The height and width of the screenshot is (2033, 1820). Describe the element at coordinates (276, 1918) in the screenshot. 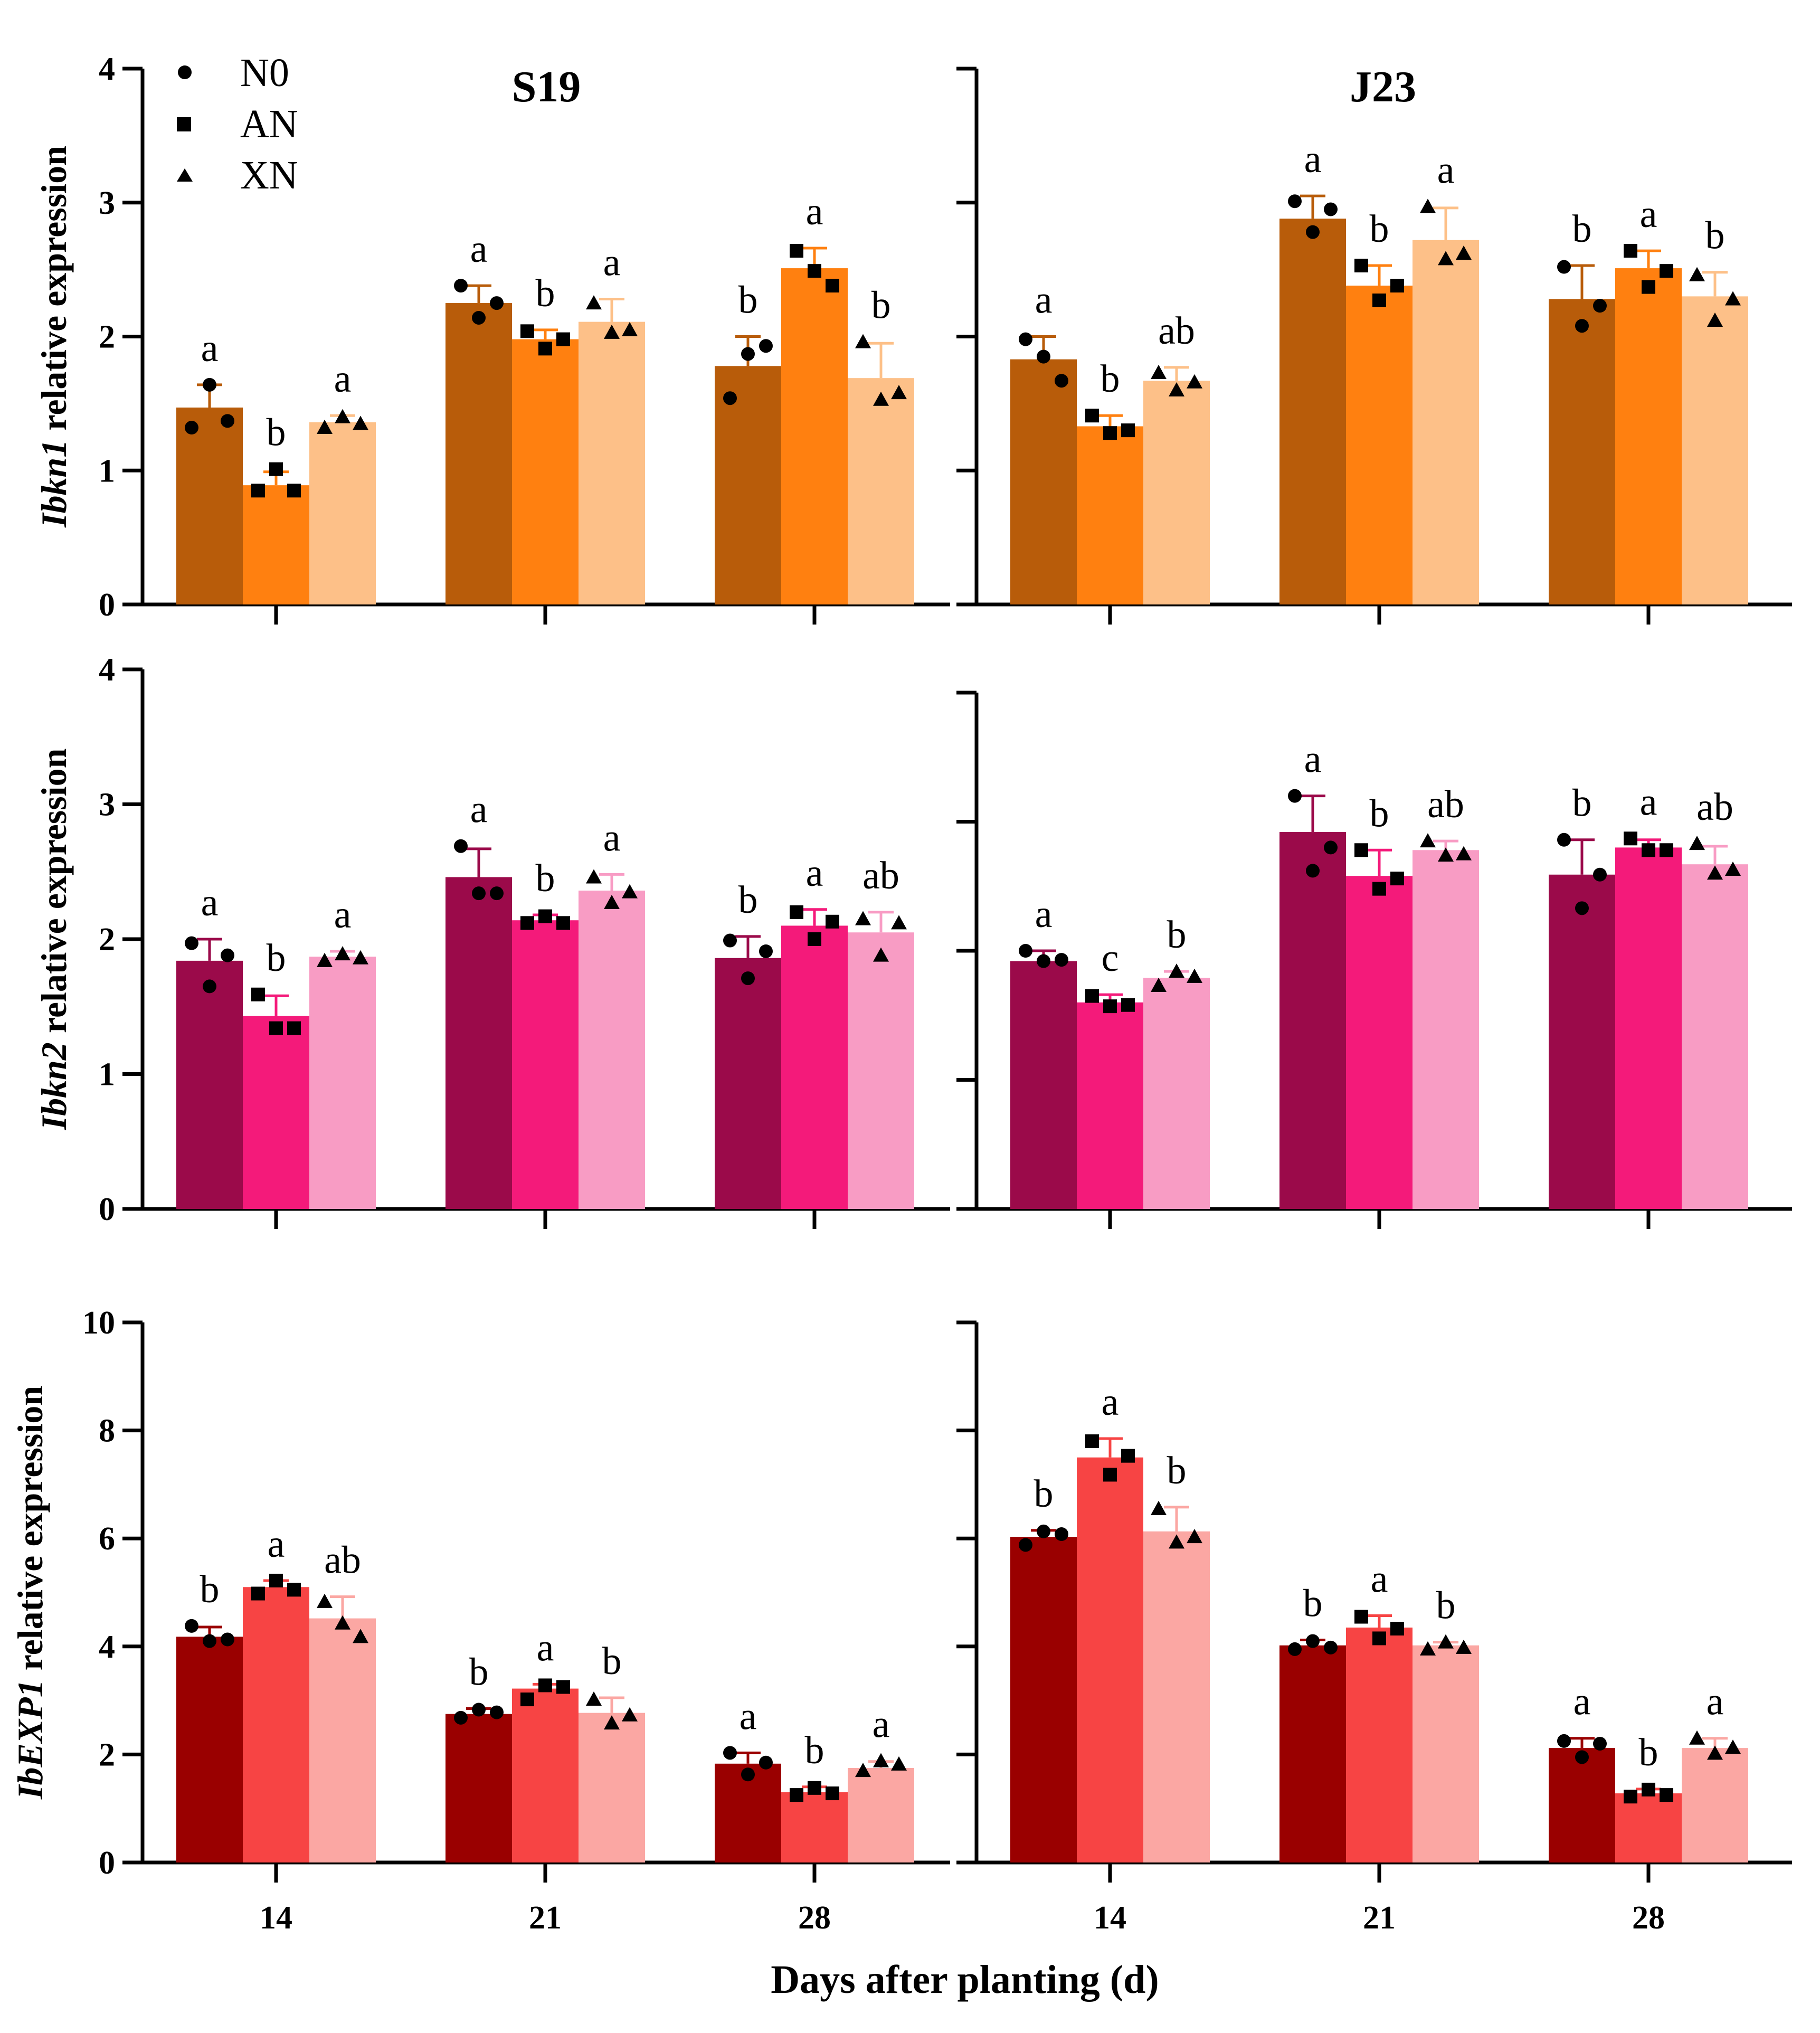

I see `x-tick-label: 14` at that location.